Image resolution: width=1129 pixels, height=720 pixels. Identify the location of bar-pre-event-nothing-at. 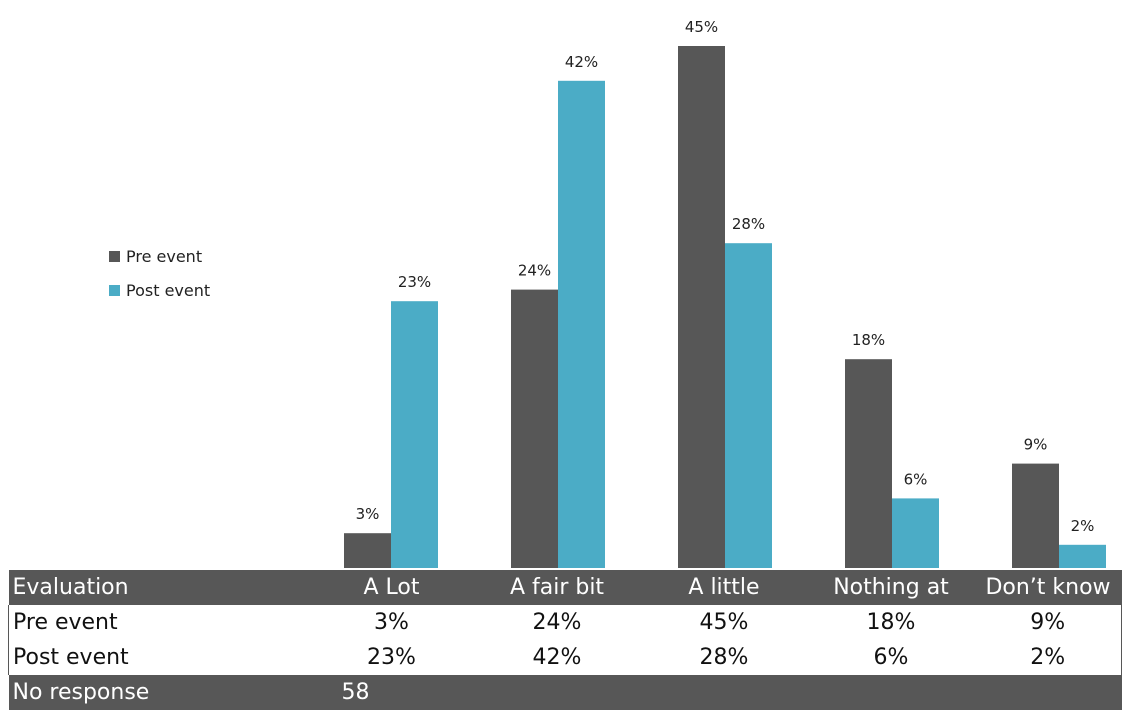
(868, 463).